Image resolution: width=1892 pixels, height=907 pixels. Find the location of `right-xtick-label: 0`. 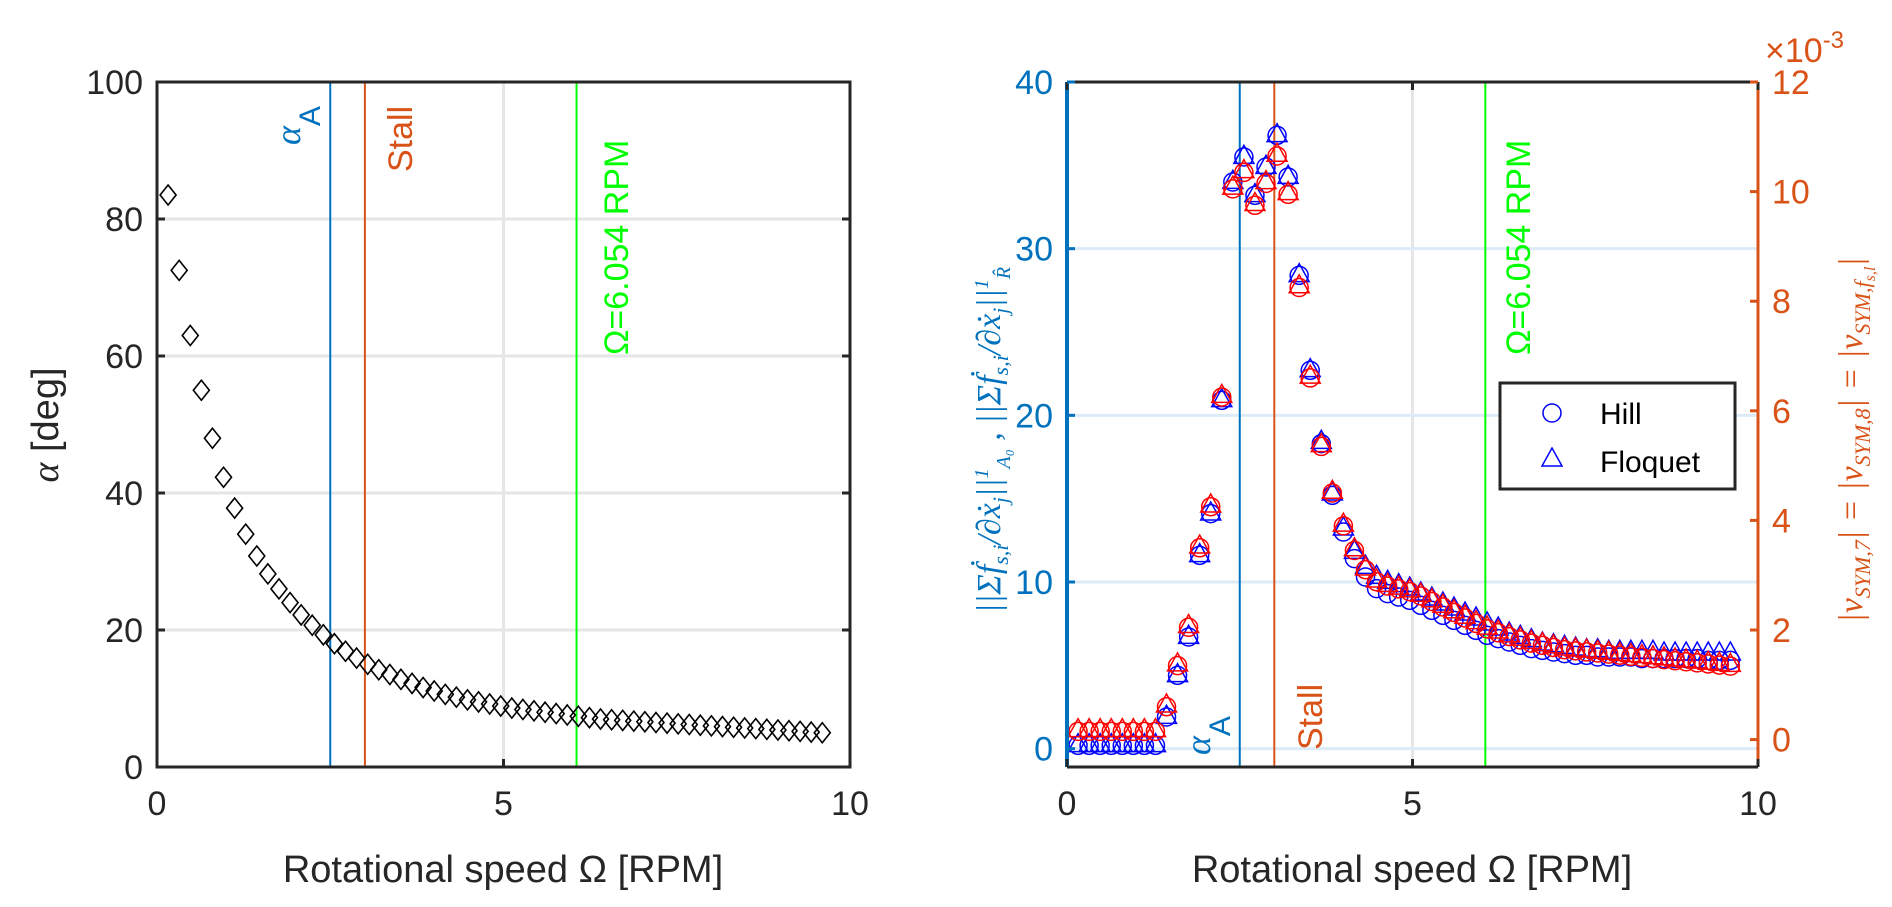

right-xtick-label: 0 is located at coordinates (1067, 804).